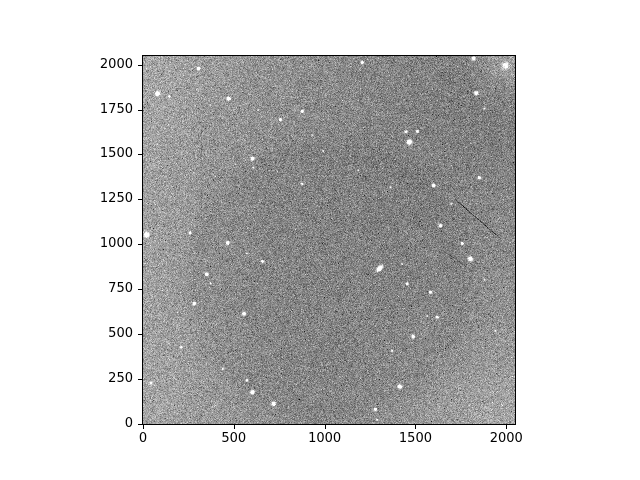 This screenshot has height=480, width=640. Describe the element at coordinates (506, 438) in the screenshot. I see `x-tick-label: 2000` at that location.